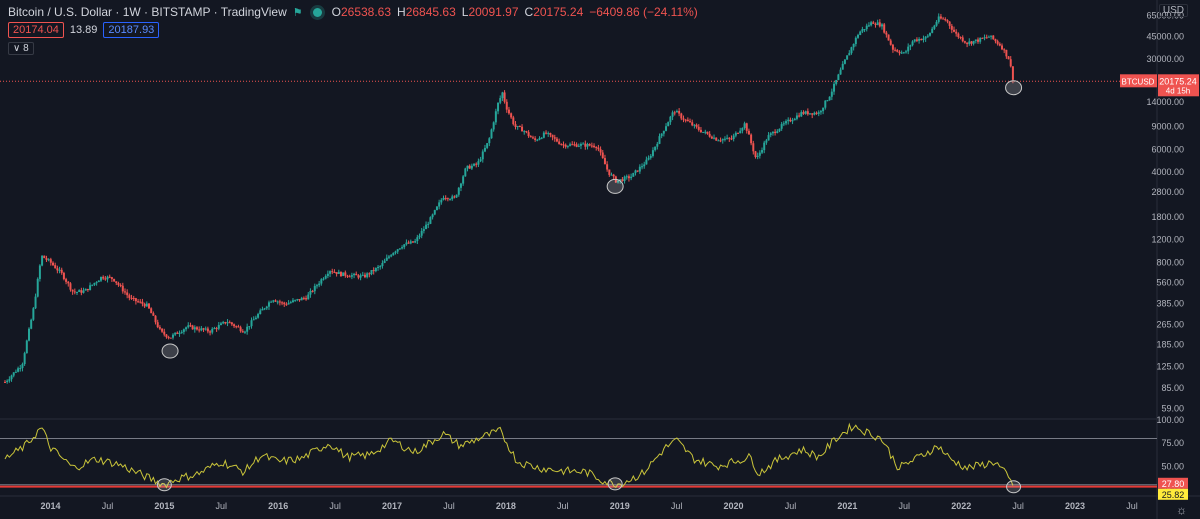 This screenshot has height=519, width=1200. What do you see at coordinates (1172, 409) in the screenshot?
I see `price-tick-label: 59.00` at bounding box center [1172, 409].